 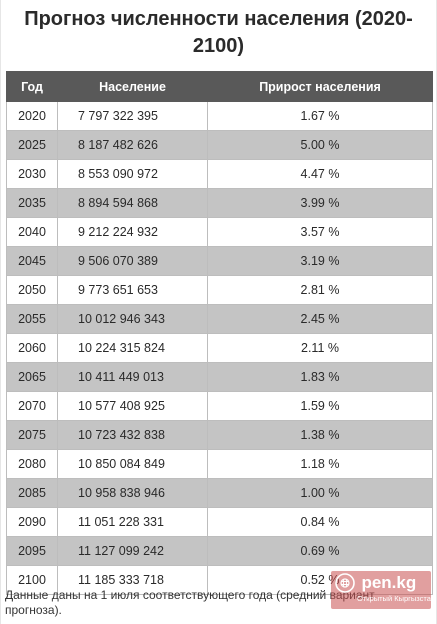 What do you see at coordinates (32, 551) in the screenshot?
I see `cell-year: 2095` at bounding box center [32, 551].